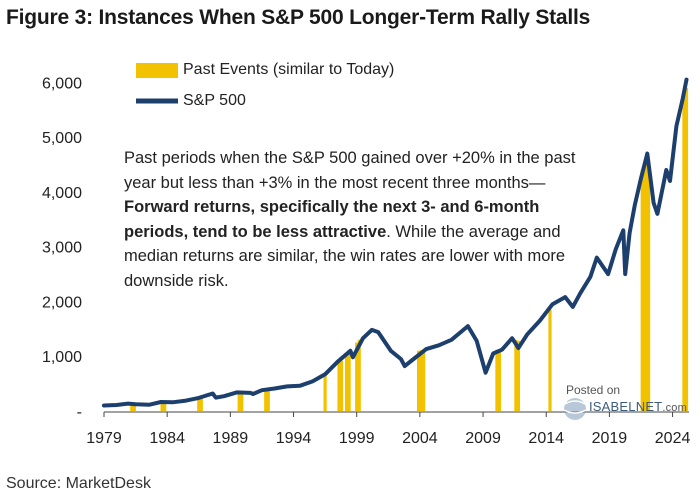  What do you see at coordinates (357, 438) in the screenshot?
I see `x-tick-label: 1999` at bounding box center [357, 438].